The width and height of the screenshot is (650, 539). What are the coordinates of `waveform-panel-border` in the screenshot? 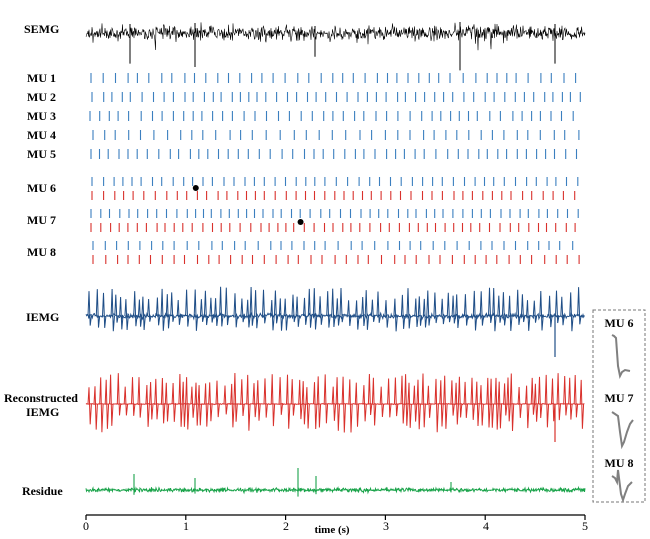 It's located at (619, 406).